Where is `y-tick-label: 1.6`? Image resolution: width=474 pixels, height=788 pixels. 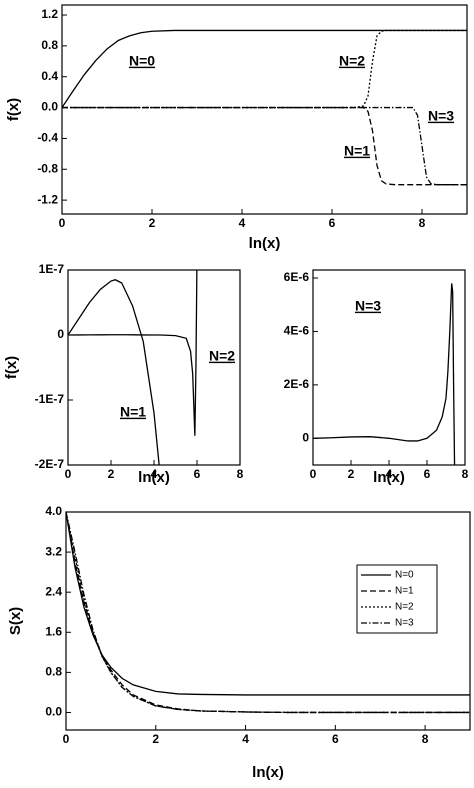 y-tick-label: 1.6 is located at coordinates (53, 631).